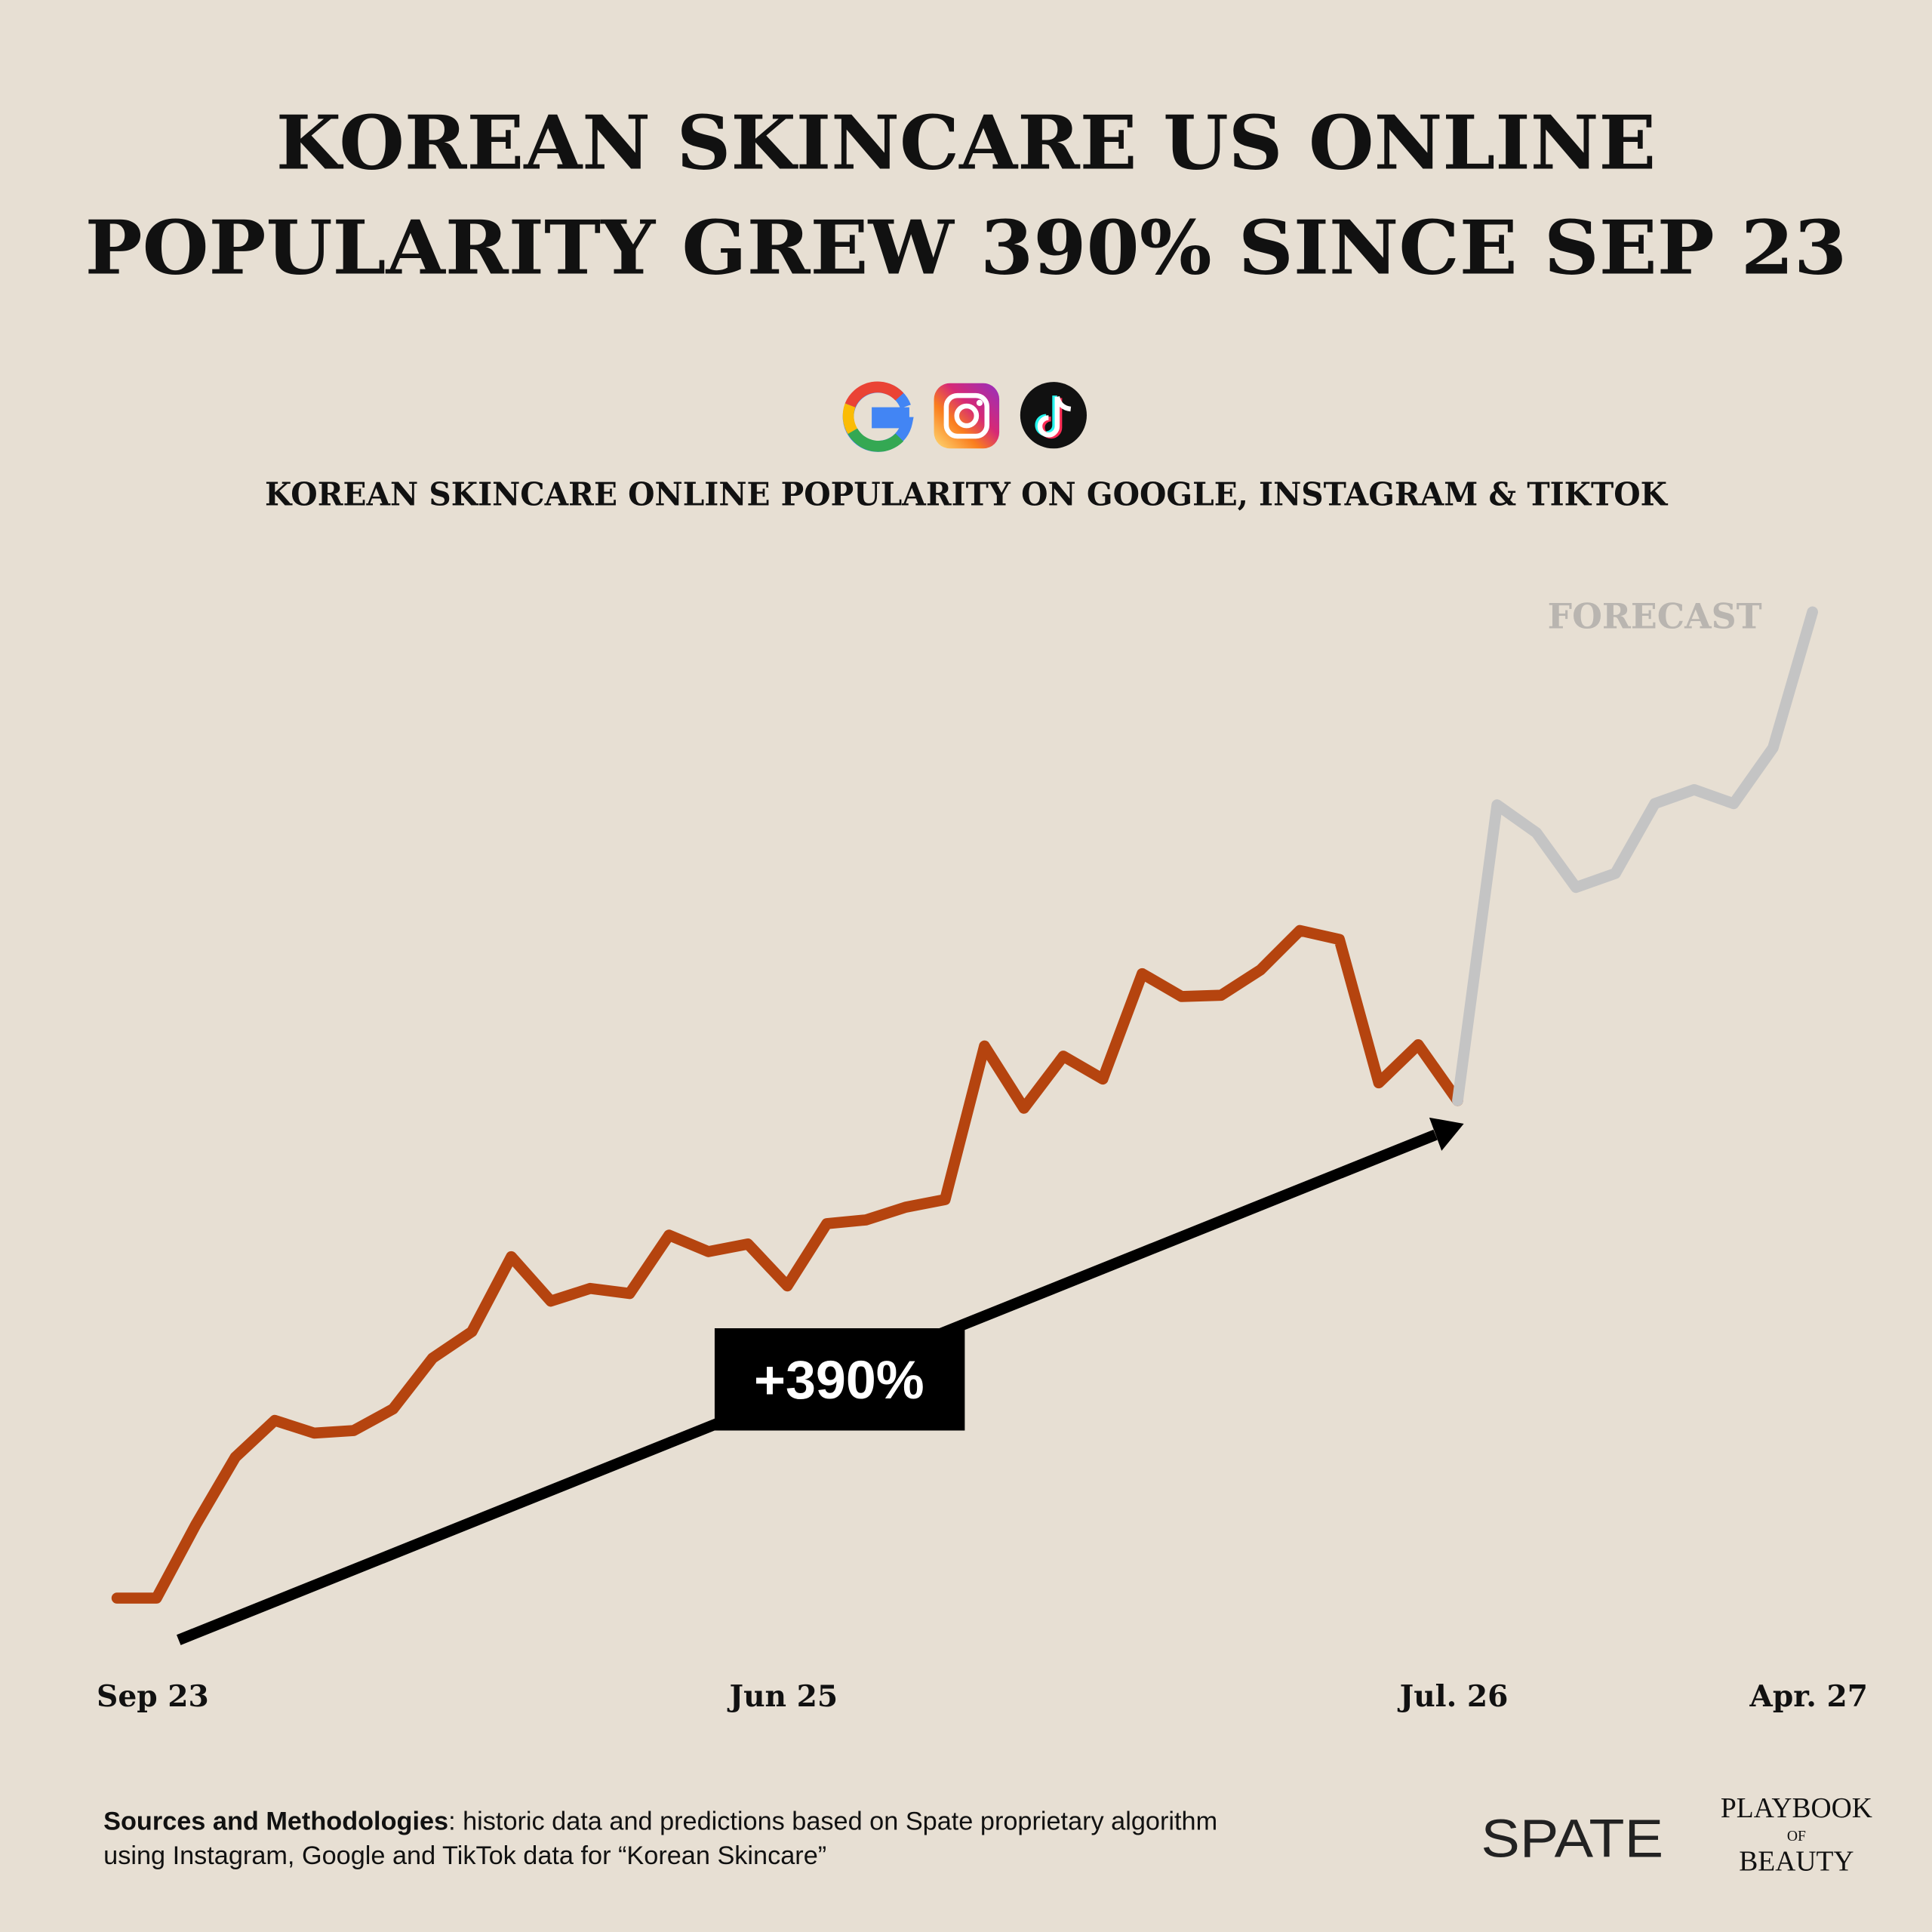 Image resolution: width=1932 pixels, height=1932 pixels. Describe the element at coordinates (966, 143) in the screenshot. I see `chart-title: KOREAN SKINCARE US ONLINE` at that location.